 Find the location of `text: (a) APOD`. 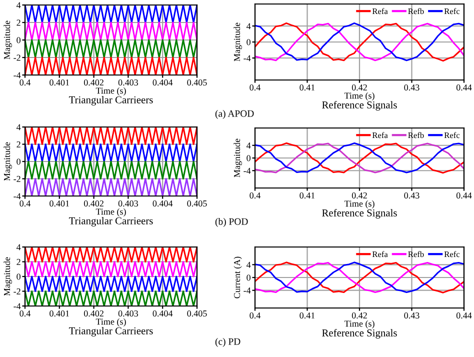

text: (a) APOD is located at coordinates (234, 114).